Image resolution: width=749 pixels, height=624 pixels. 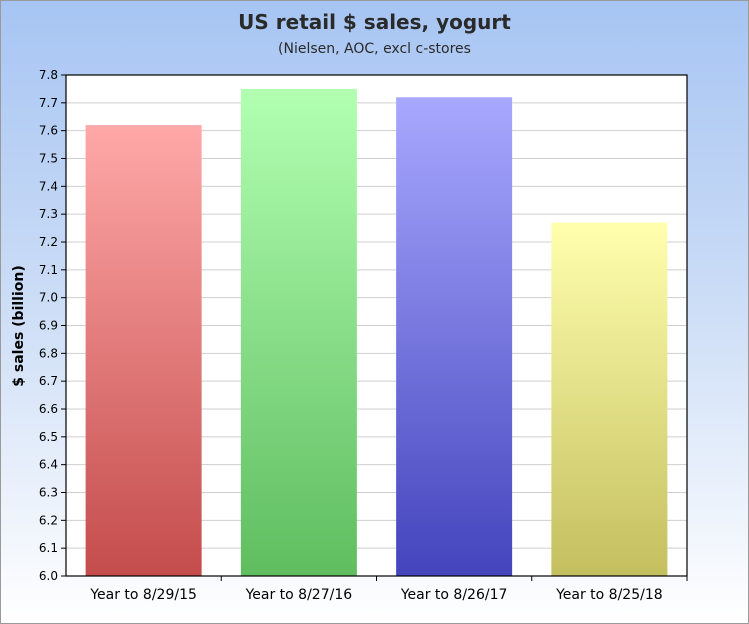 What do you see at coordinates (609, 595) in the screenshot?
I see `x-tick-label: Year to 8/25/18` at bounding box center [609, 595].